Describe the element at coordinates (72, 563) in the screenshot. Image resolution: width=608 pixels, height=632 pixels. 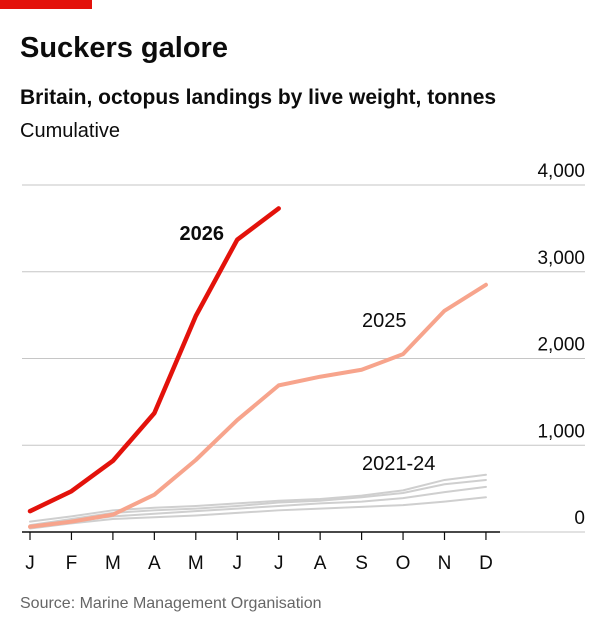
I see `x-tick-label: F` at that location.